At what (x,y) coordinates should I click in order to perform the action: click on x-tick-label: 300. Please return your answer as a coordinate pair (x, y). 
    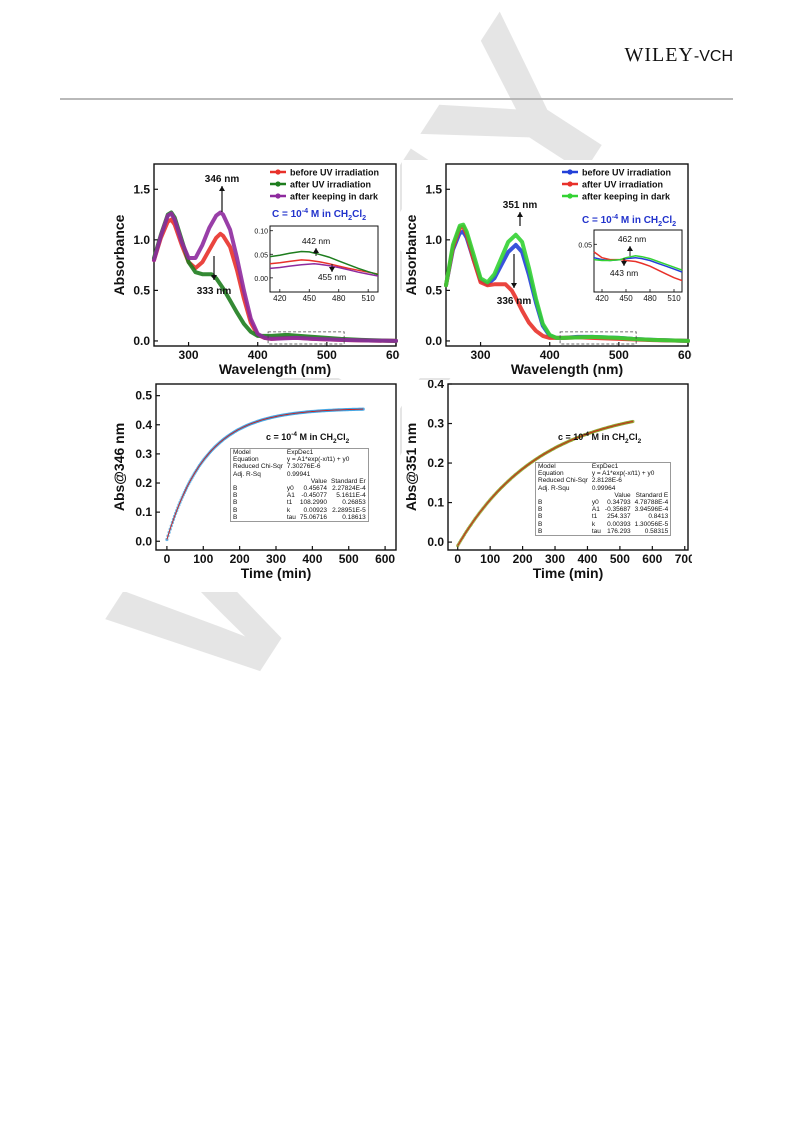
    Looking at the image, I should click on (276, 559).